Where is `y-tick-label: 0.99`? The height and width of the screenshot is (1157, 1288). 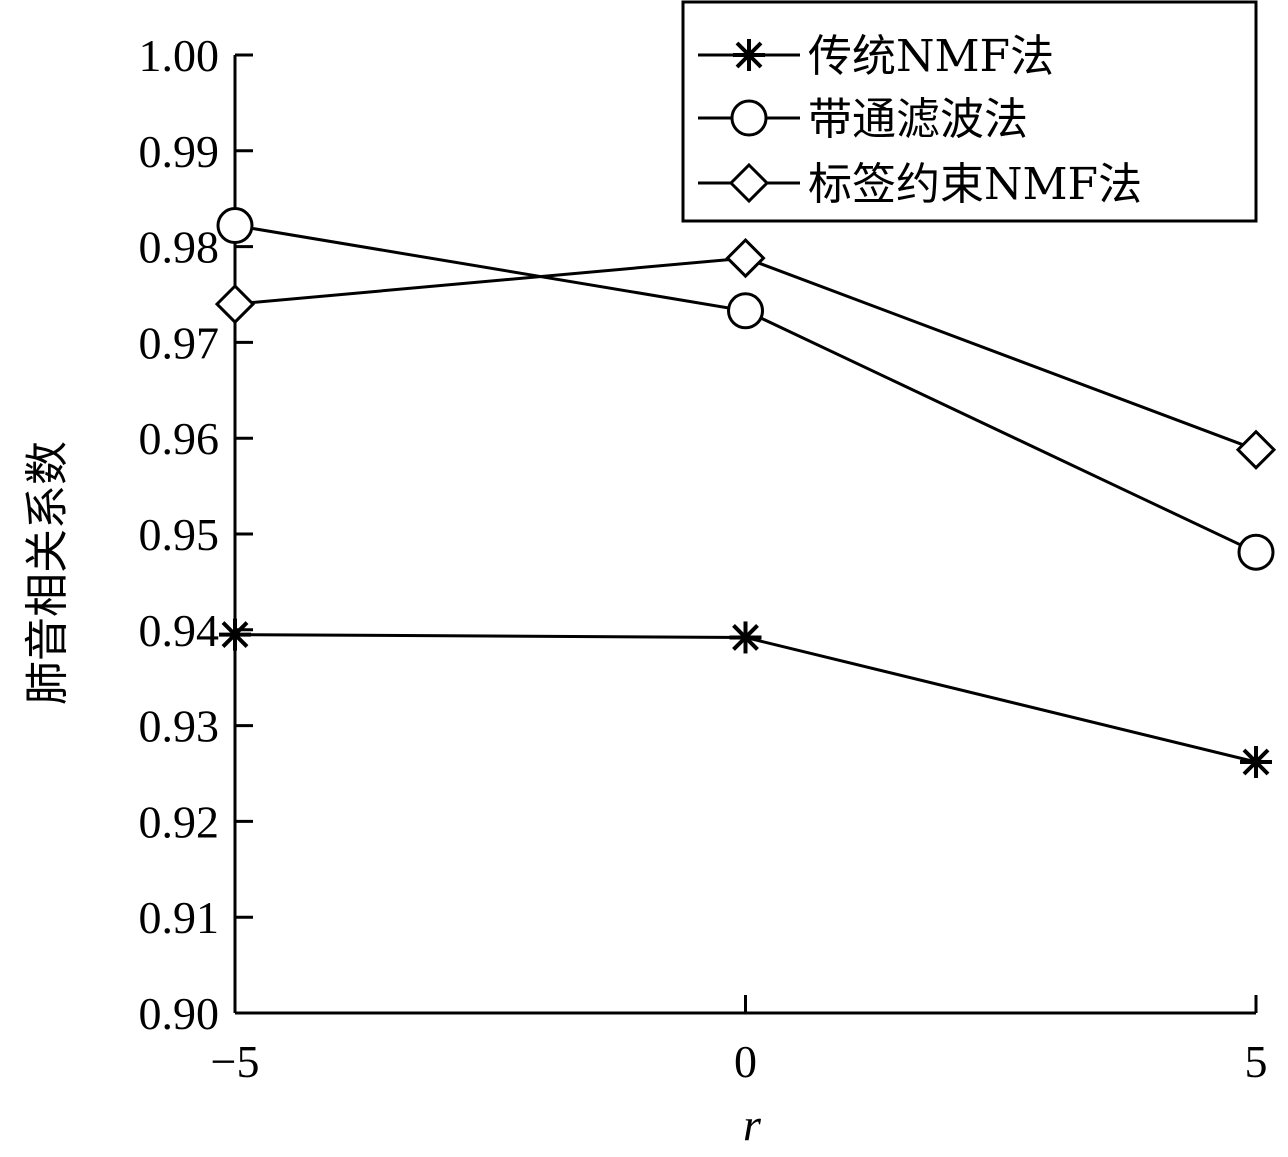 y-tick-label: 0.99 is located at coordinates (179, 151).